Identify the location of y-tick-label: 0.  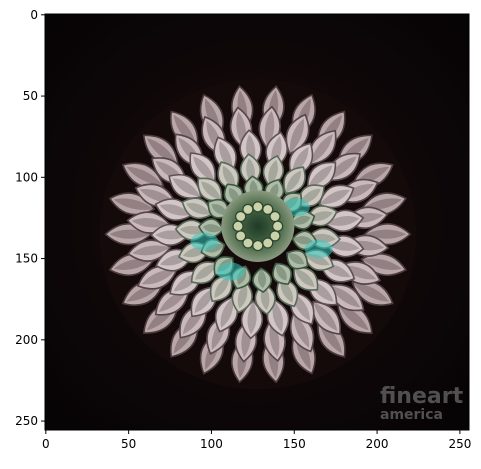
(34, 15).